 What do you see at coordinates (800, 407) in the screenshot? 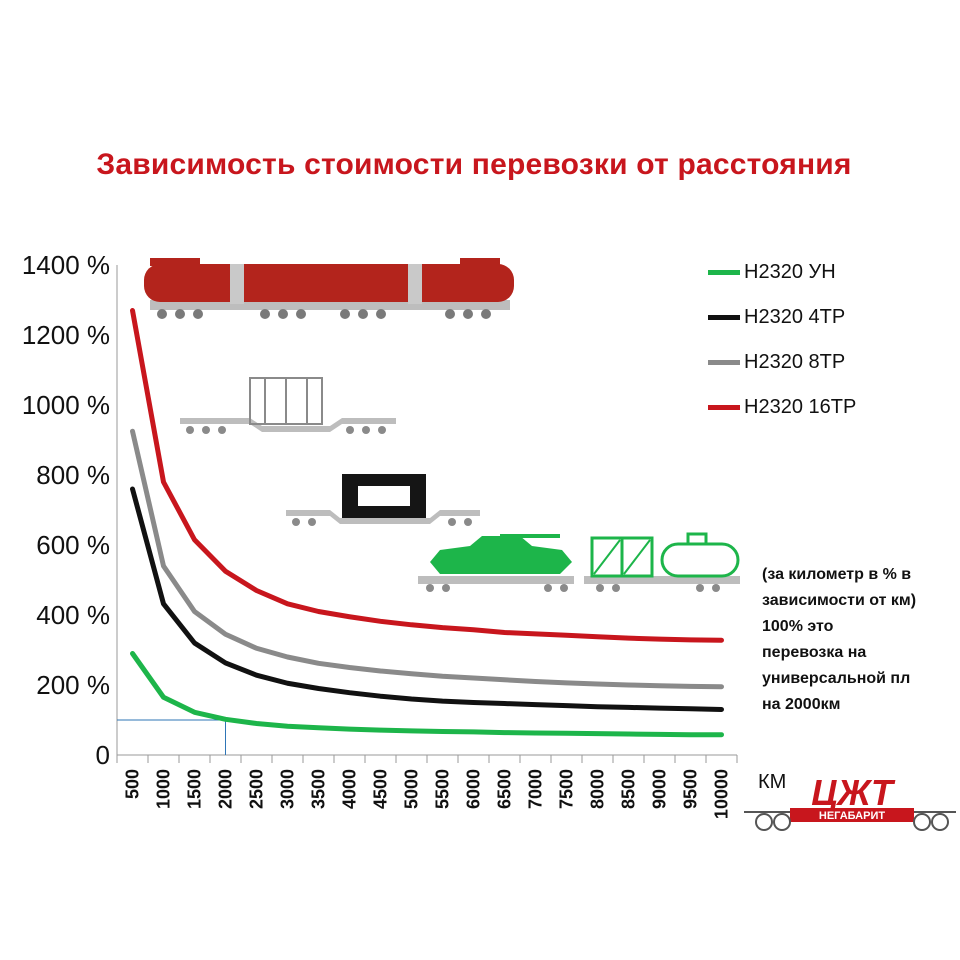
I see `legend-label: Н2320 16ТР` at bounding box center [800, 407].